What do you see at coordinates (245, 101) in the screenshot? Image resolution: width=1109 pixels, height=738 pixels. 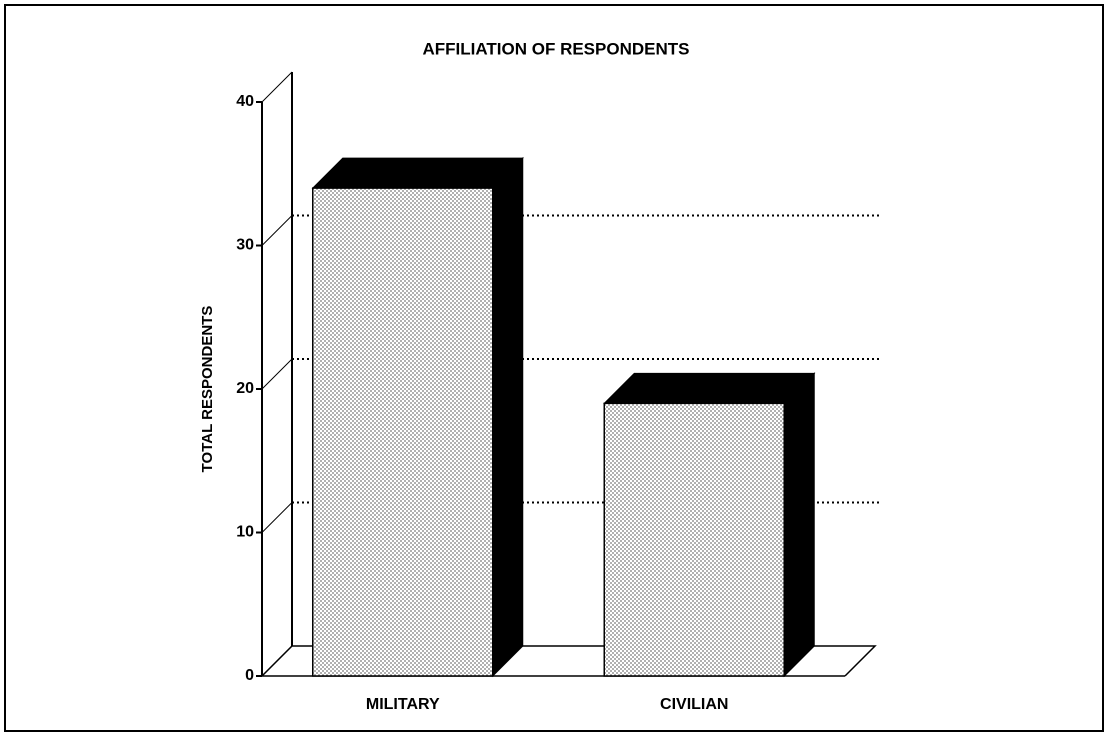 I see `y-tick-label: 40` at bounding box center [245, 101].